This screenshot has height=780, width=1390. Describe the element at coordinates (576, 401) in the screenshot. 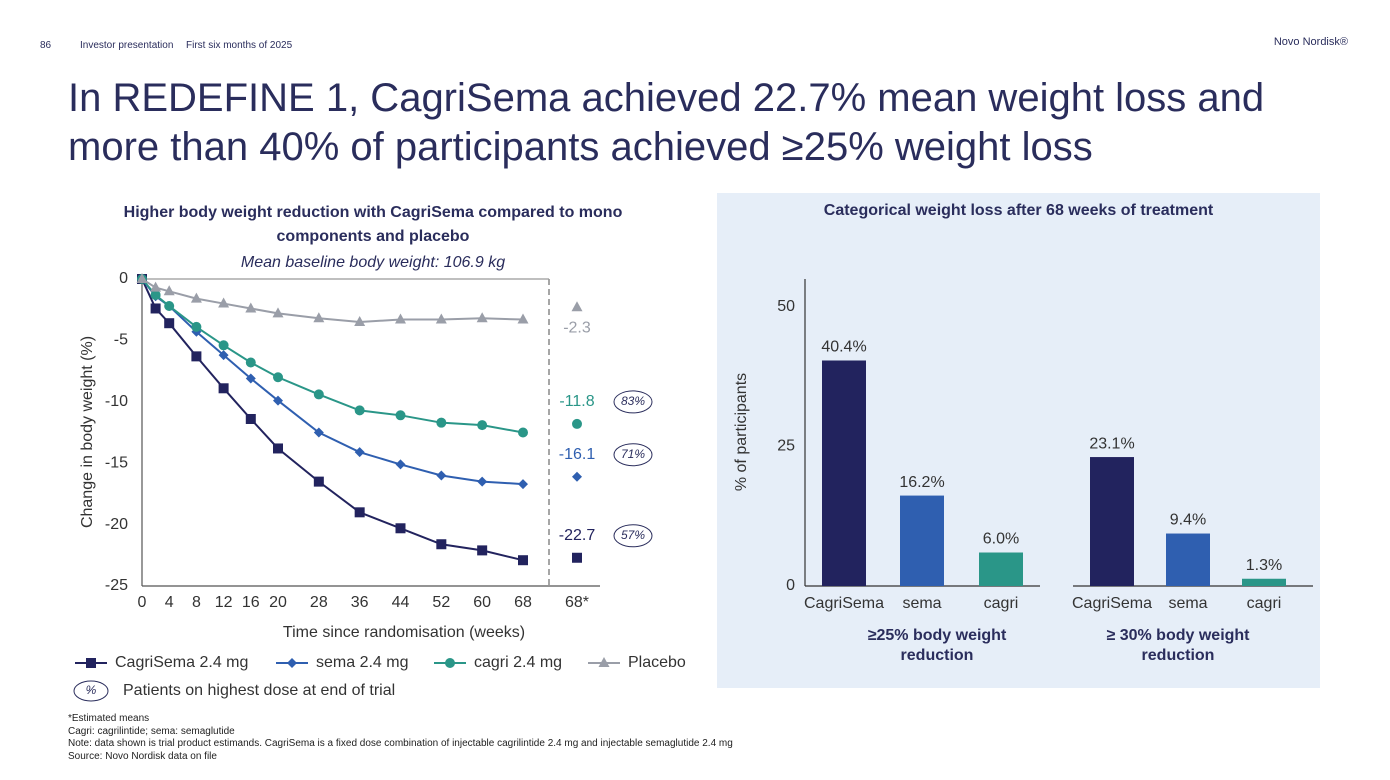

I see `estimate-label: -11.8` at that location.